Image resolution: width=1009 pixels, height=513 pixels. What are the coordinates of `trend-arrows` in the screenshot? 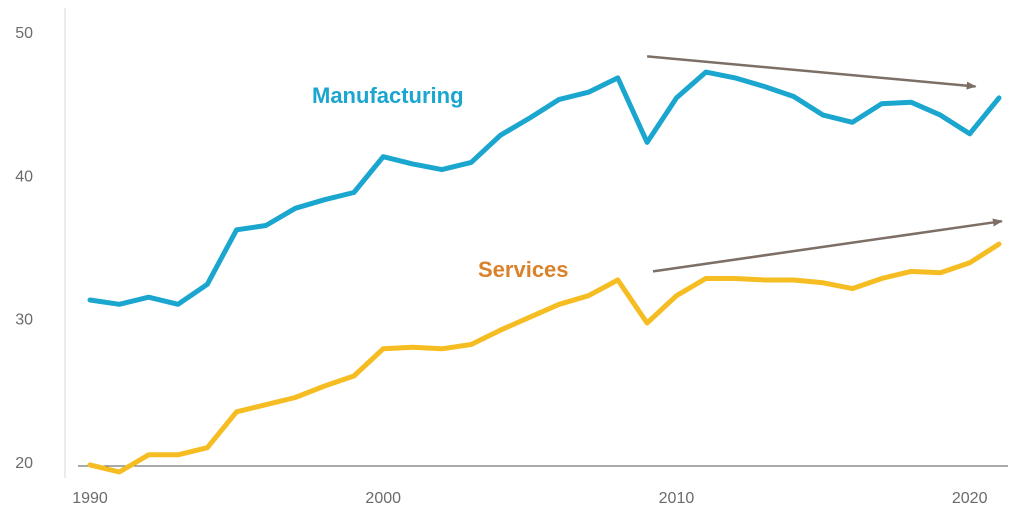 It's located at (825, 164).